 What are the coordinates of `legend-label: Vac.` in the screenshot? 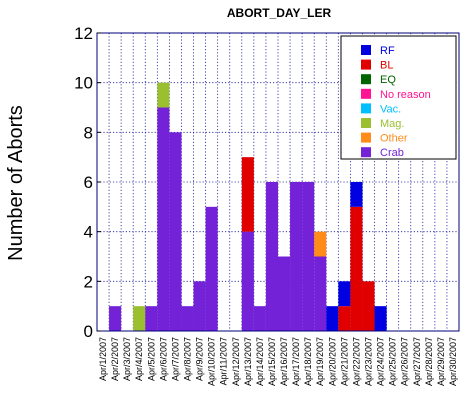 It's located at (390, 109).